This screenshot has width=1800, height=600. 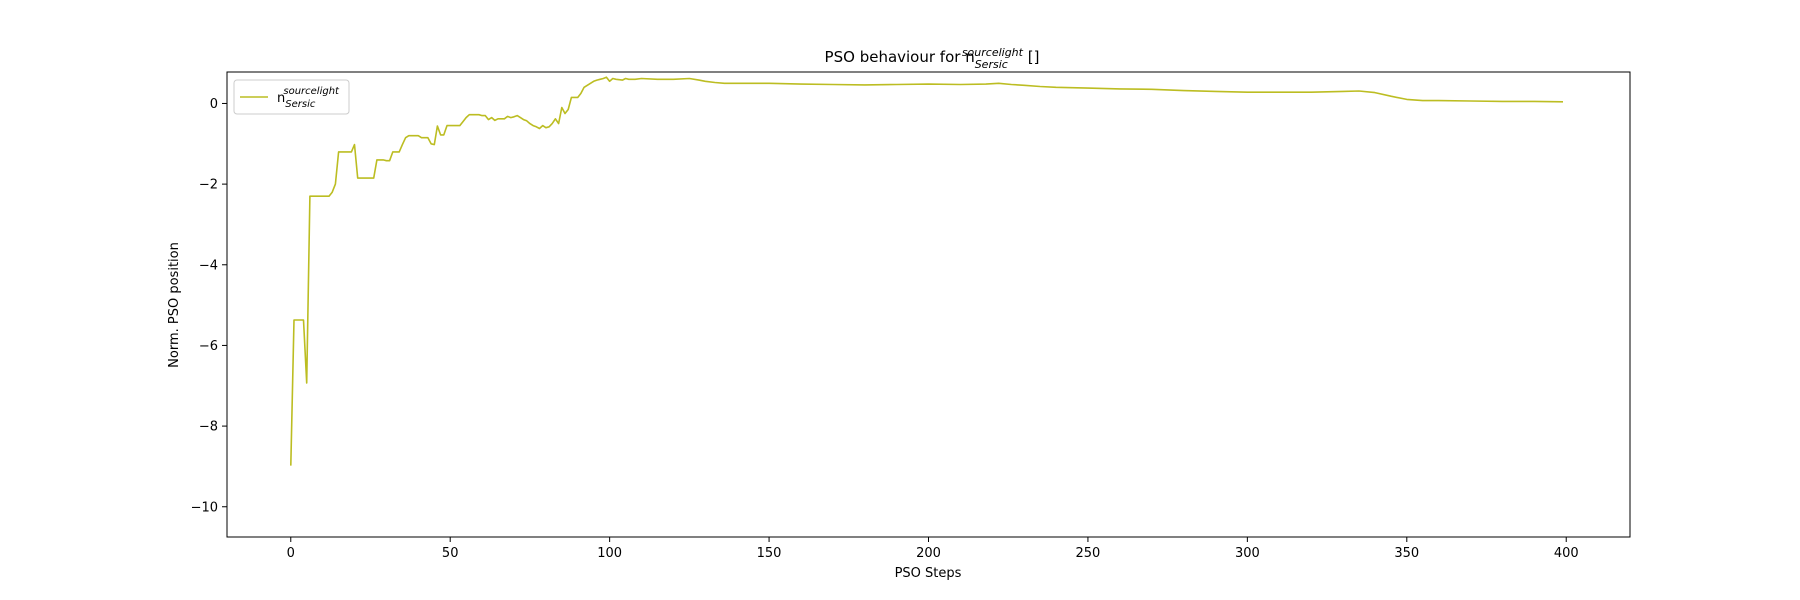 I want to click on x-axis-ticks: 0 50 100 150 200 250 300 350 400, so click(x=933, y=549).